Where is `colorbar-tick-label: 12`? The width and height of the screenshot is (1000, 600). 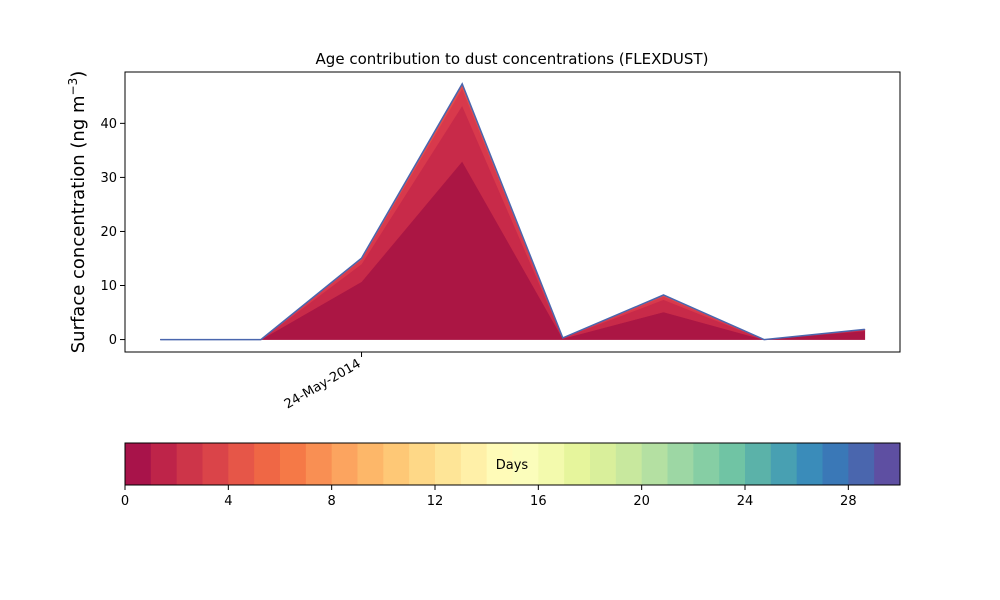
colorbar-tick-label: 12 is located at coordinates (435, 501).